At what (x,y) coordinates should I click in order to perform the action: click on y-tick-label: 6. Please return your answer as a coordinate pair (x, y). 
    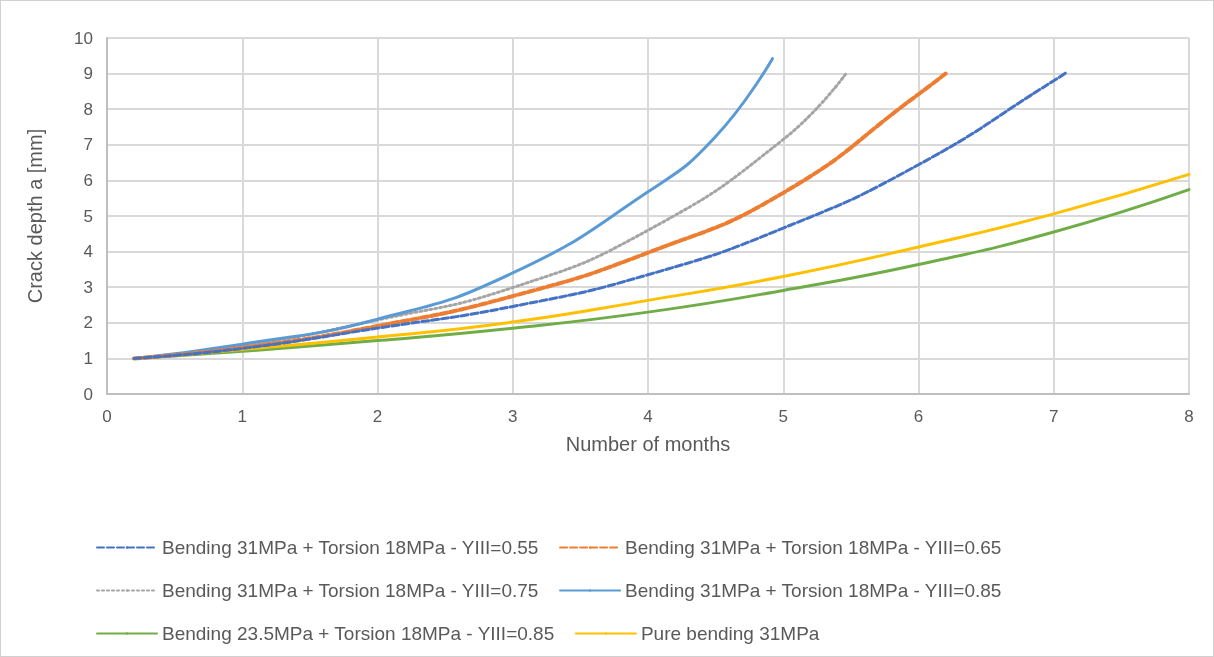
    Looking at the image, I should click on (88, 180).